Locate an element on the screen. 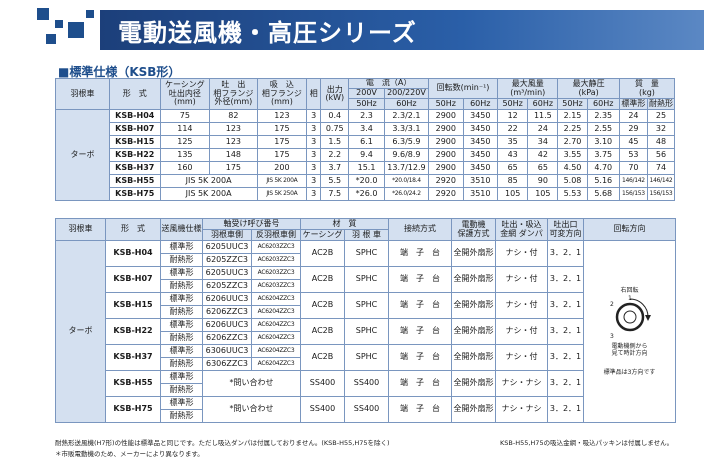 The height and width of the screenshot is (460, 704). spec-suction: JIS 5K 250A is located at coordinates (282, 194).